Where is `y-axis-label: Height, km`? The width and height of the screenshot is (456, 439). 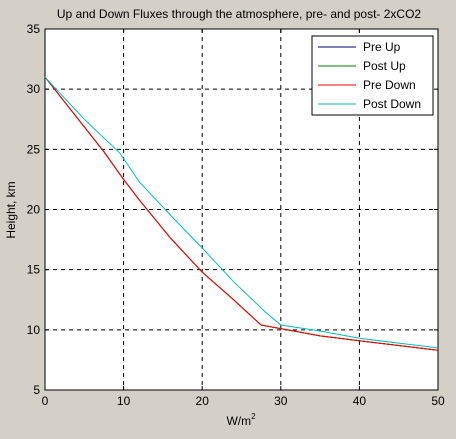
y-axis-label: Height, km is located at coordinates (11, 209).